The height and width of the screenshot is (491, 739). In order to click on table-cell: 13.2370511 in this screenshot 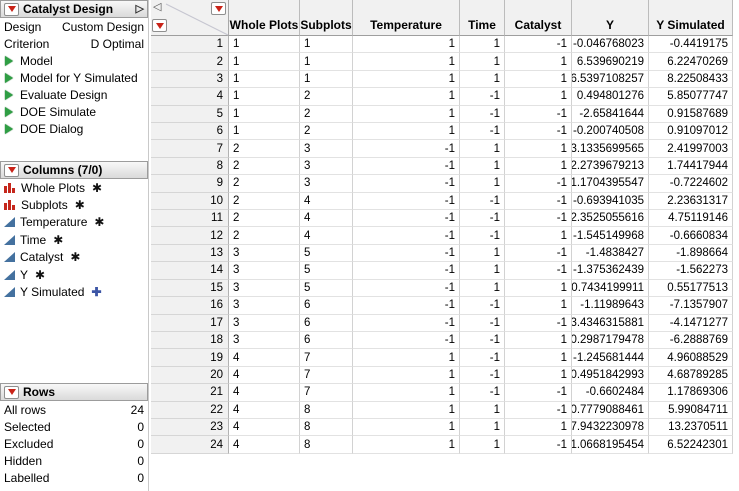, I will do `click(691, 427)`.